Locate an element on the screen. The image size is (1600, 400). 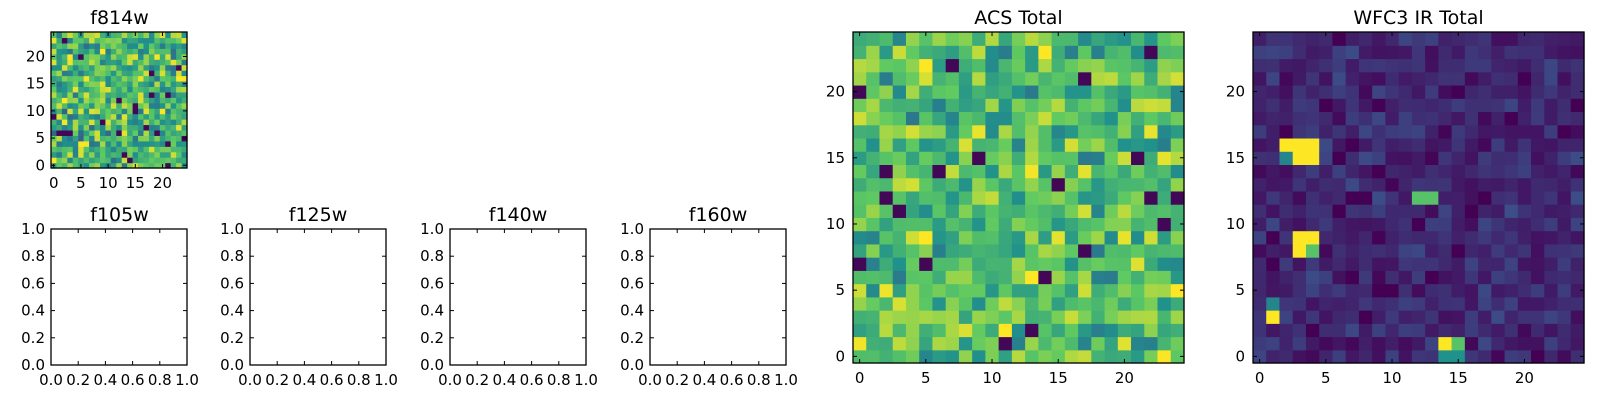
x-tick-label: 1.0 is located at coordinates (786, 380).